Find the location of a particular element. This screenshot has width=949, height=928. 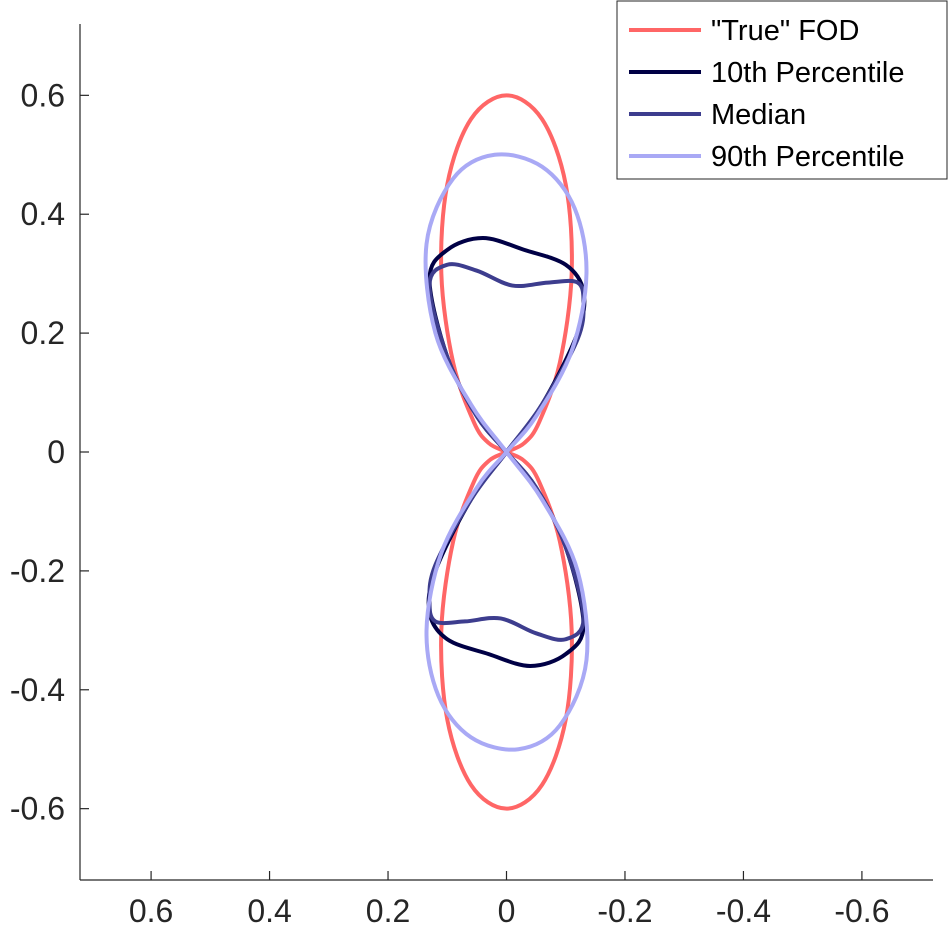

legend-label-10th-percentile: 10th Percentile is located at coordinates (807, 73).